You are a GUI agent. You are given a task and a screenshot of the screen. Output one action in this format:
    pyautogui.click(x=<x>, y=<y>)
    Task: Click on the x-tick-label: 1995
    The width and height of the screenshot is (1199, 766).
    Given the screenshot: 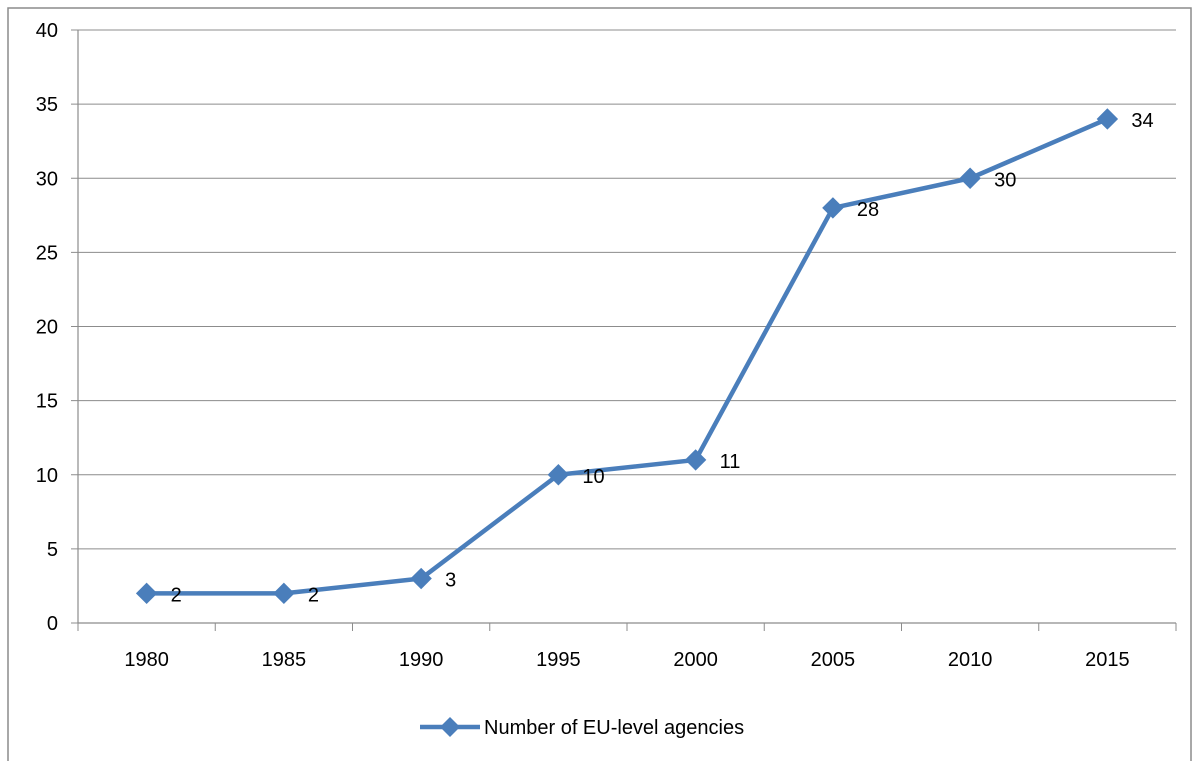 What is the action you would take?
    pyautogui.click(x=558, y=660)
    